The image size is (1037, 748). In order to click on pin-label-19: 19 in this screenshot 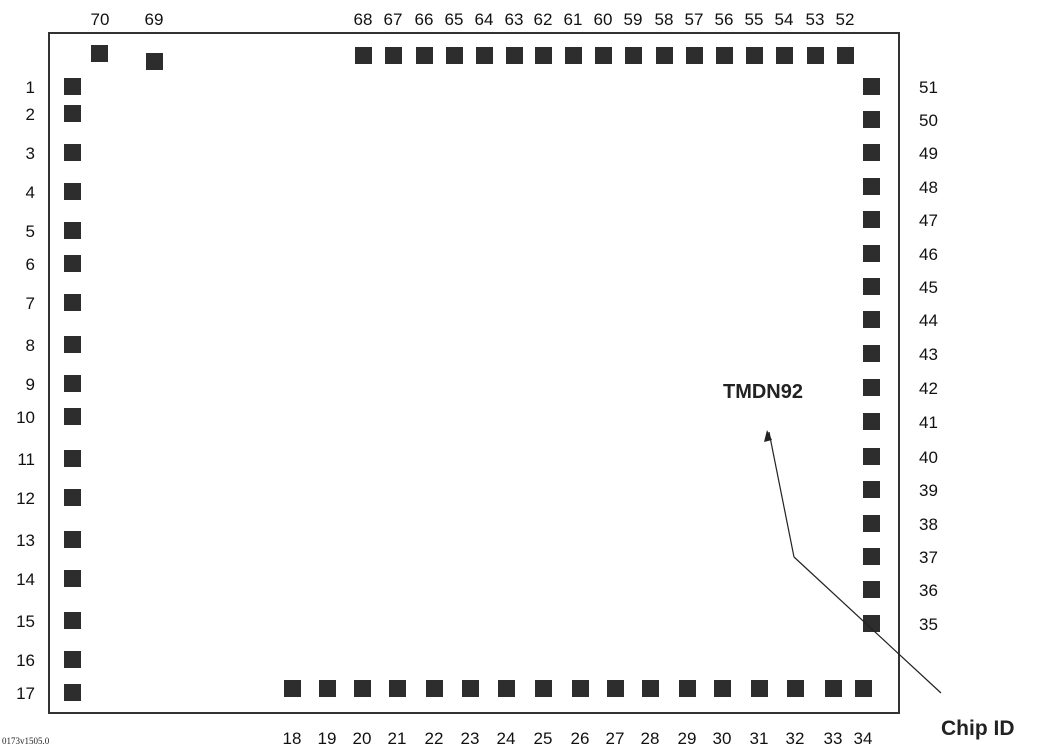, I will do `click(327, 738)`.